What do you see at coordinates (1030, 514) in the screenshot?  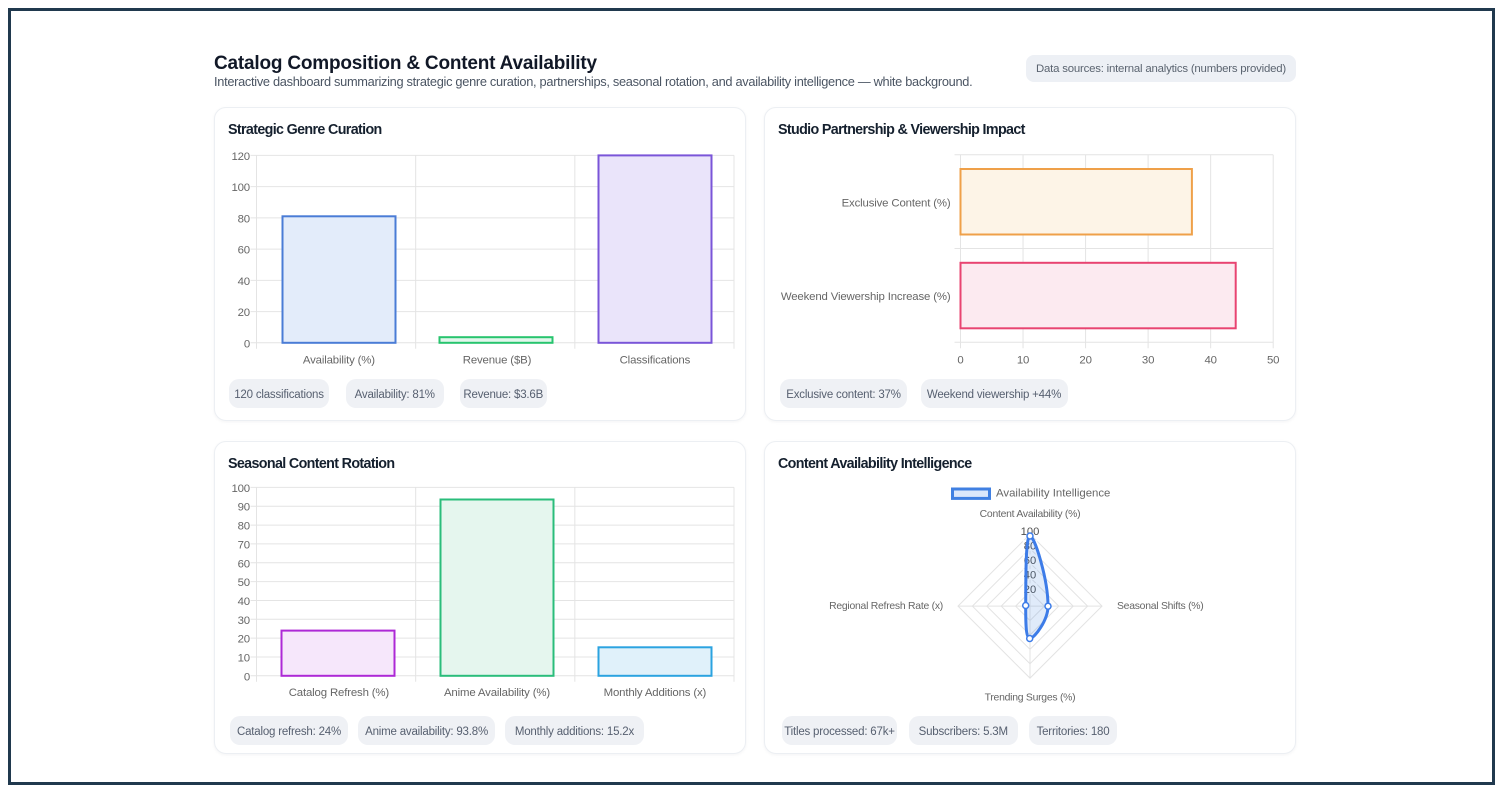 I see `svg-text: Content Availability (%)` at bounding box center [1030, 514].